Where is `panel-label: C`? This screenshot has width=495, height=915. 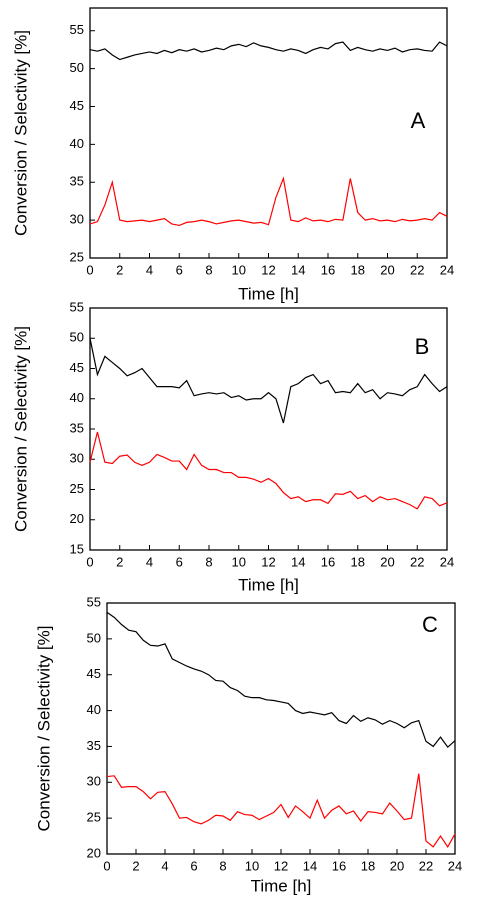
panel-label: C is located at coordinates (430, 624).